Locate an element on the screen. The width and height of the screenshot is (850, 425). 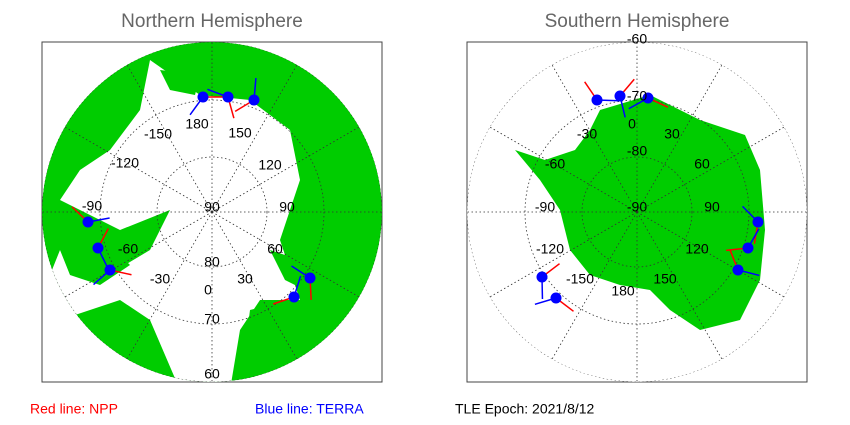
coordinate-label: 80 is located at coordinates (212, 262).